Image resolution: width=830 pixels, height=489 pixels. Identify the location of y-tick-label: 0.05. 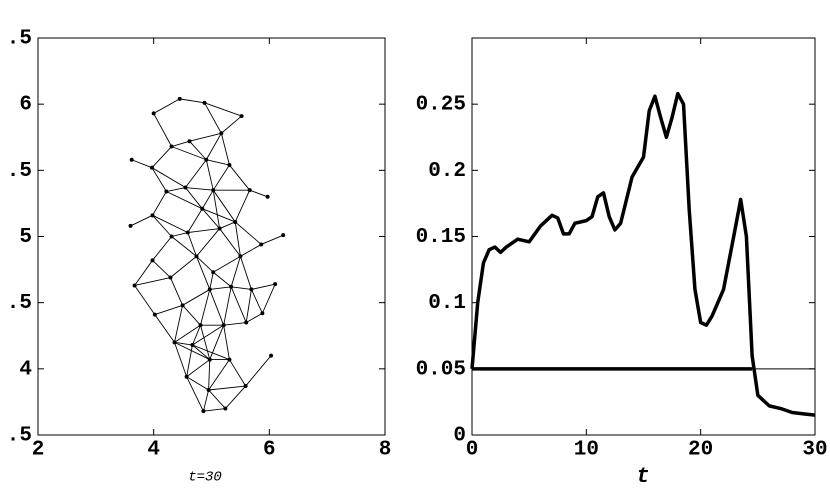
(441, 369).